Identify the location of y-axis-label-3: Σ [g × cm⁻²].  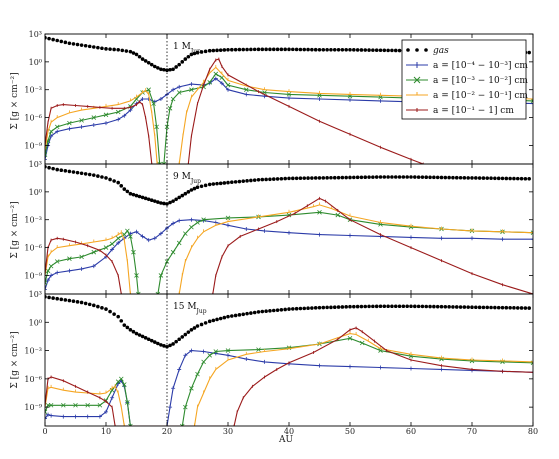
(15, 359).